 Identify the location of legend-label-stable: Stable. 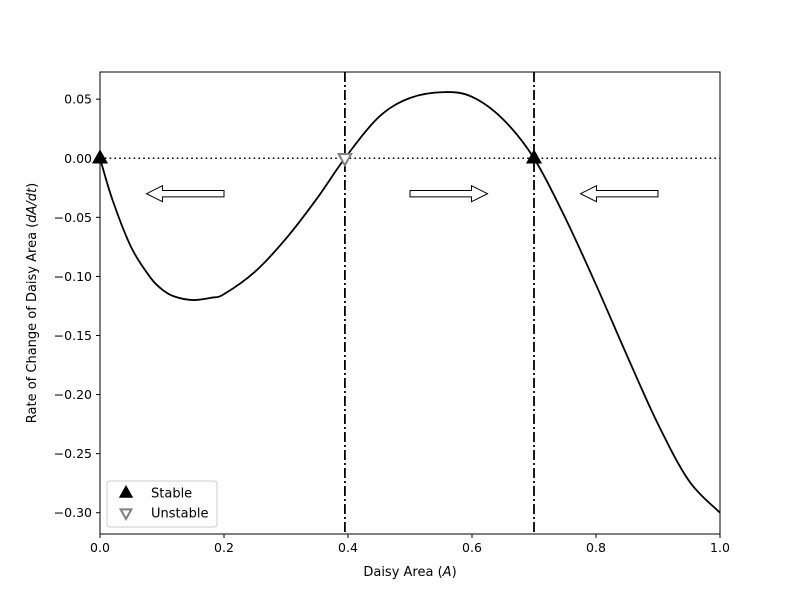
(171, 494).